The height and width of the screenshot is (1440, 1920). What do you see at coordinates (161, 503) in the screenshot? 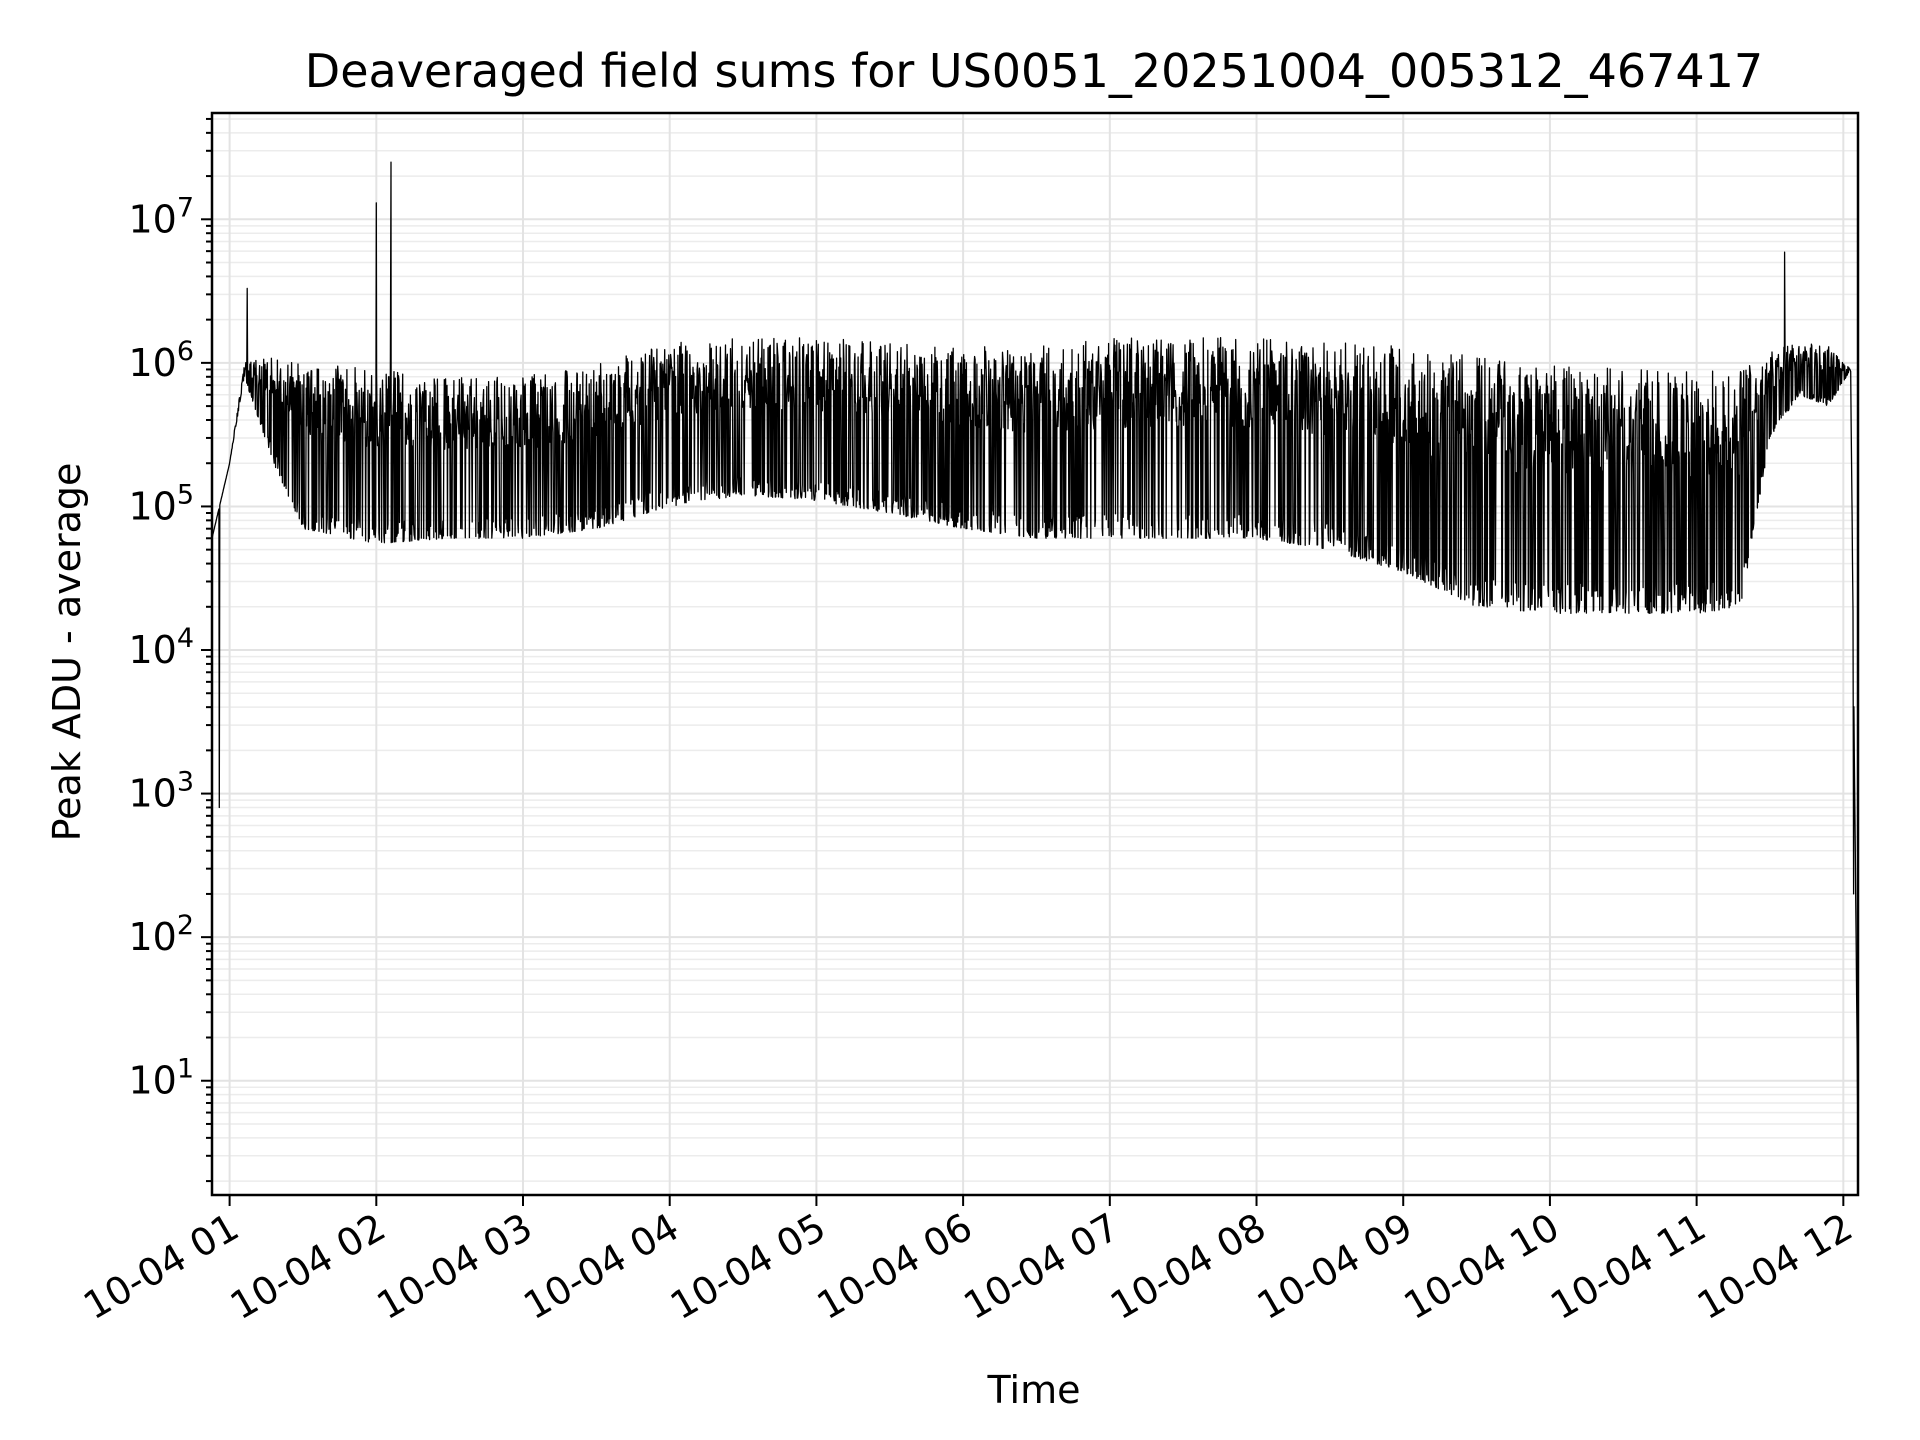
I see `y-tick-label: 105` at bounding box center [161, 503].